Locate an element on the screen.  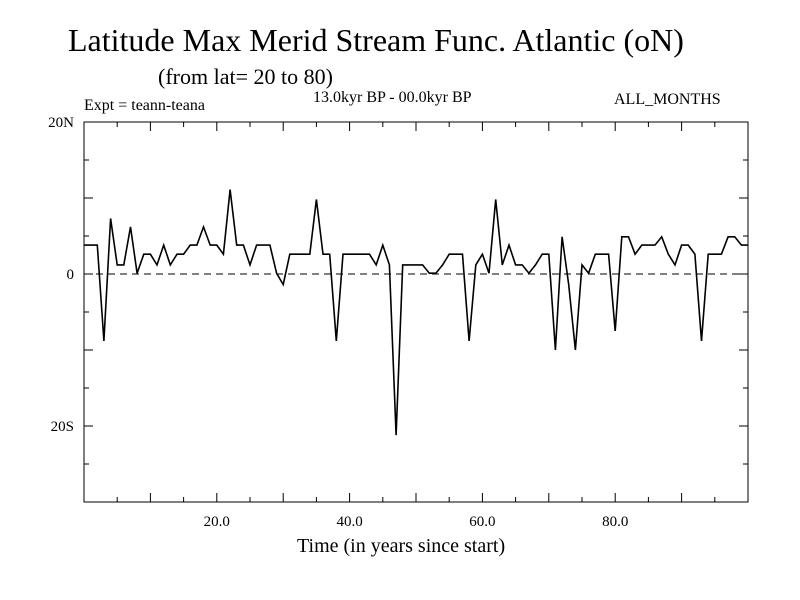
chart-subtitle: (from lat= 20 to 80) is located at coordinates (245, 76).